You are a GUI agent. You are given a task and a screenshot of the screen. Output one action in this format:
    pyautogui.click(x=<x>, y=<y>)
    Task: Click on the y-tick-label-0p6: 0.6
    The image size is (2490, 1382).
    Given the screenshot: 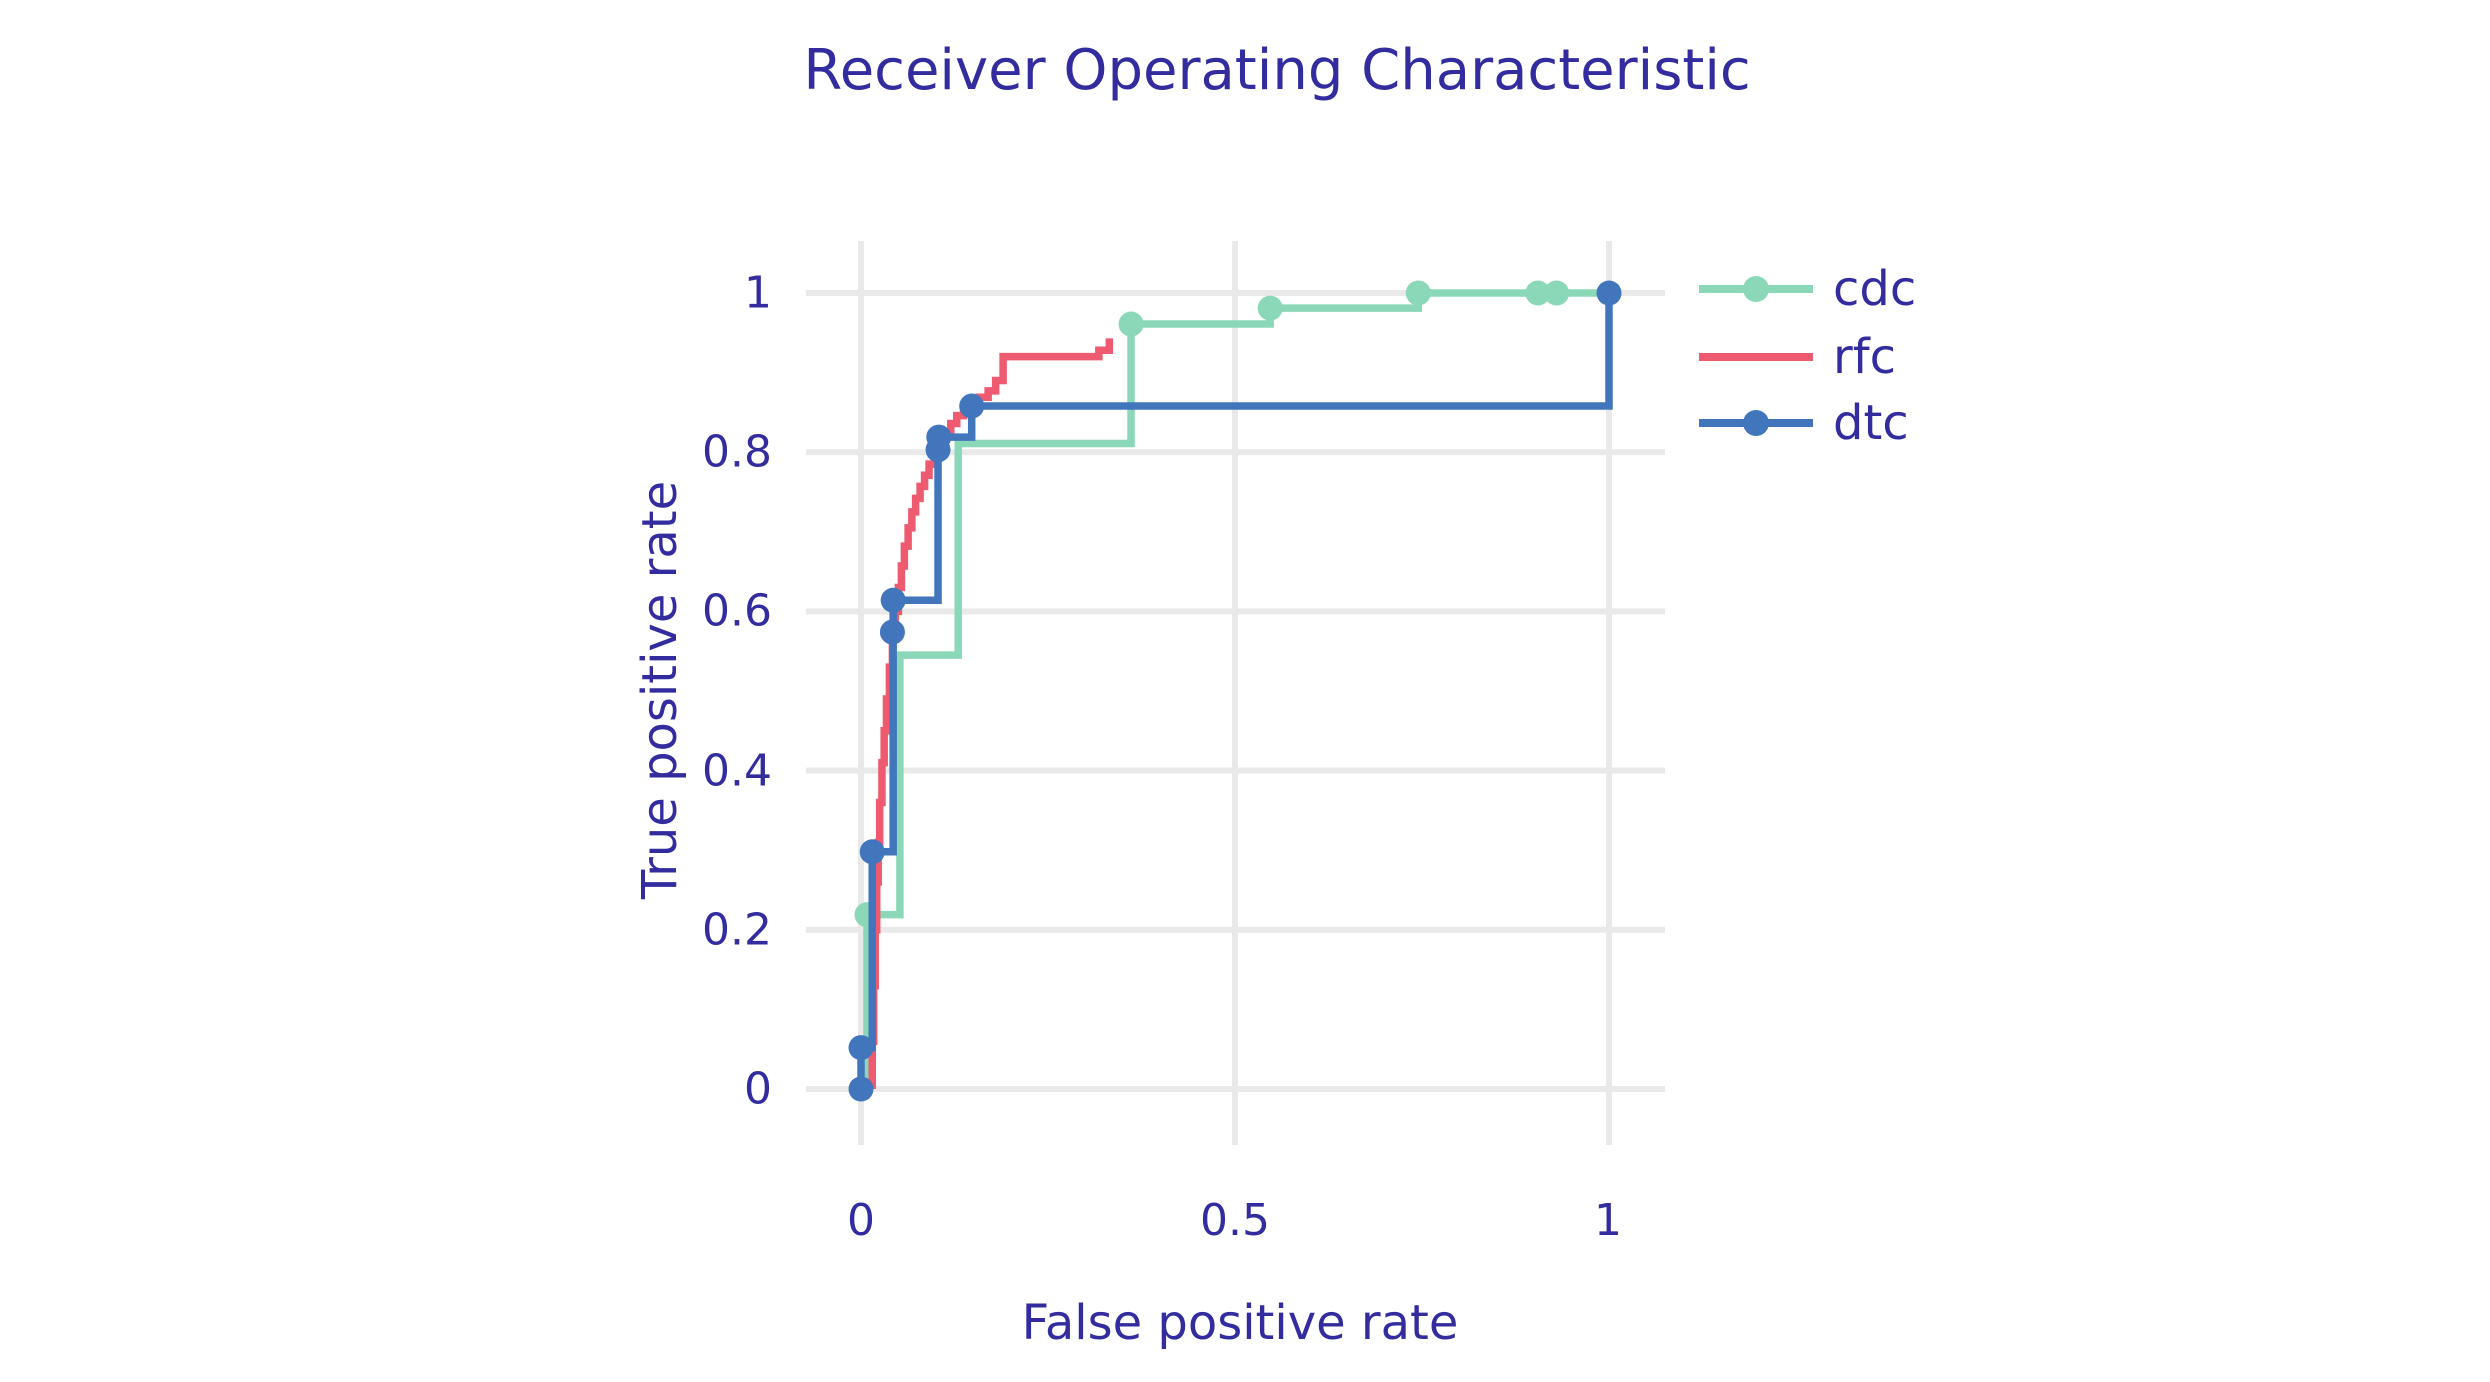 What is the action you would take?
    pyautogui.click(x=737, y=611)
    